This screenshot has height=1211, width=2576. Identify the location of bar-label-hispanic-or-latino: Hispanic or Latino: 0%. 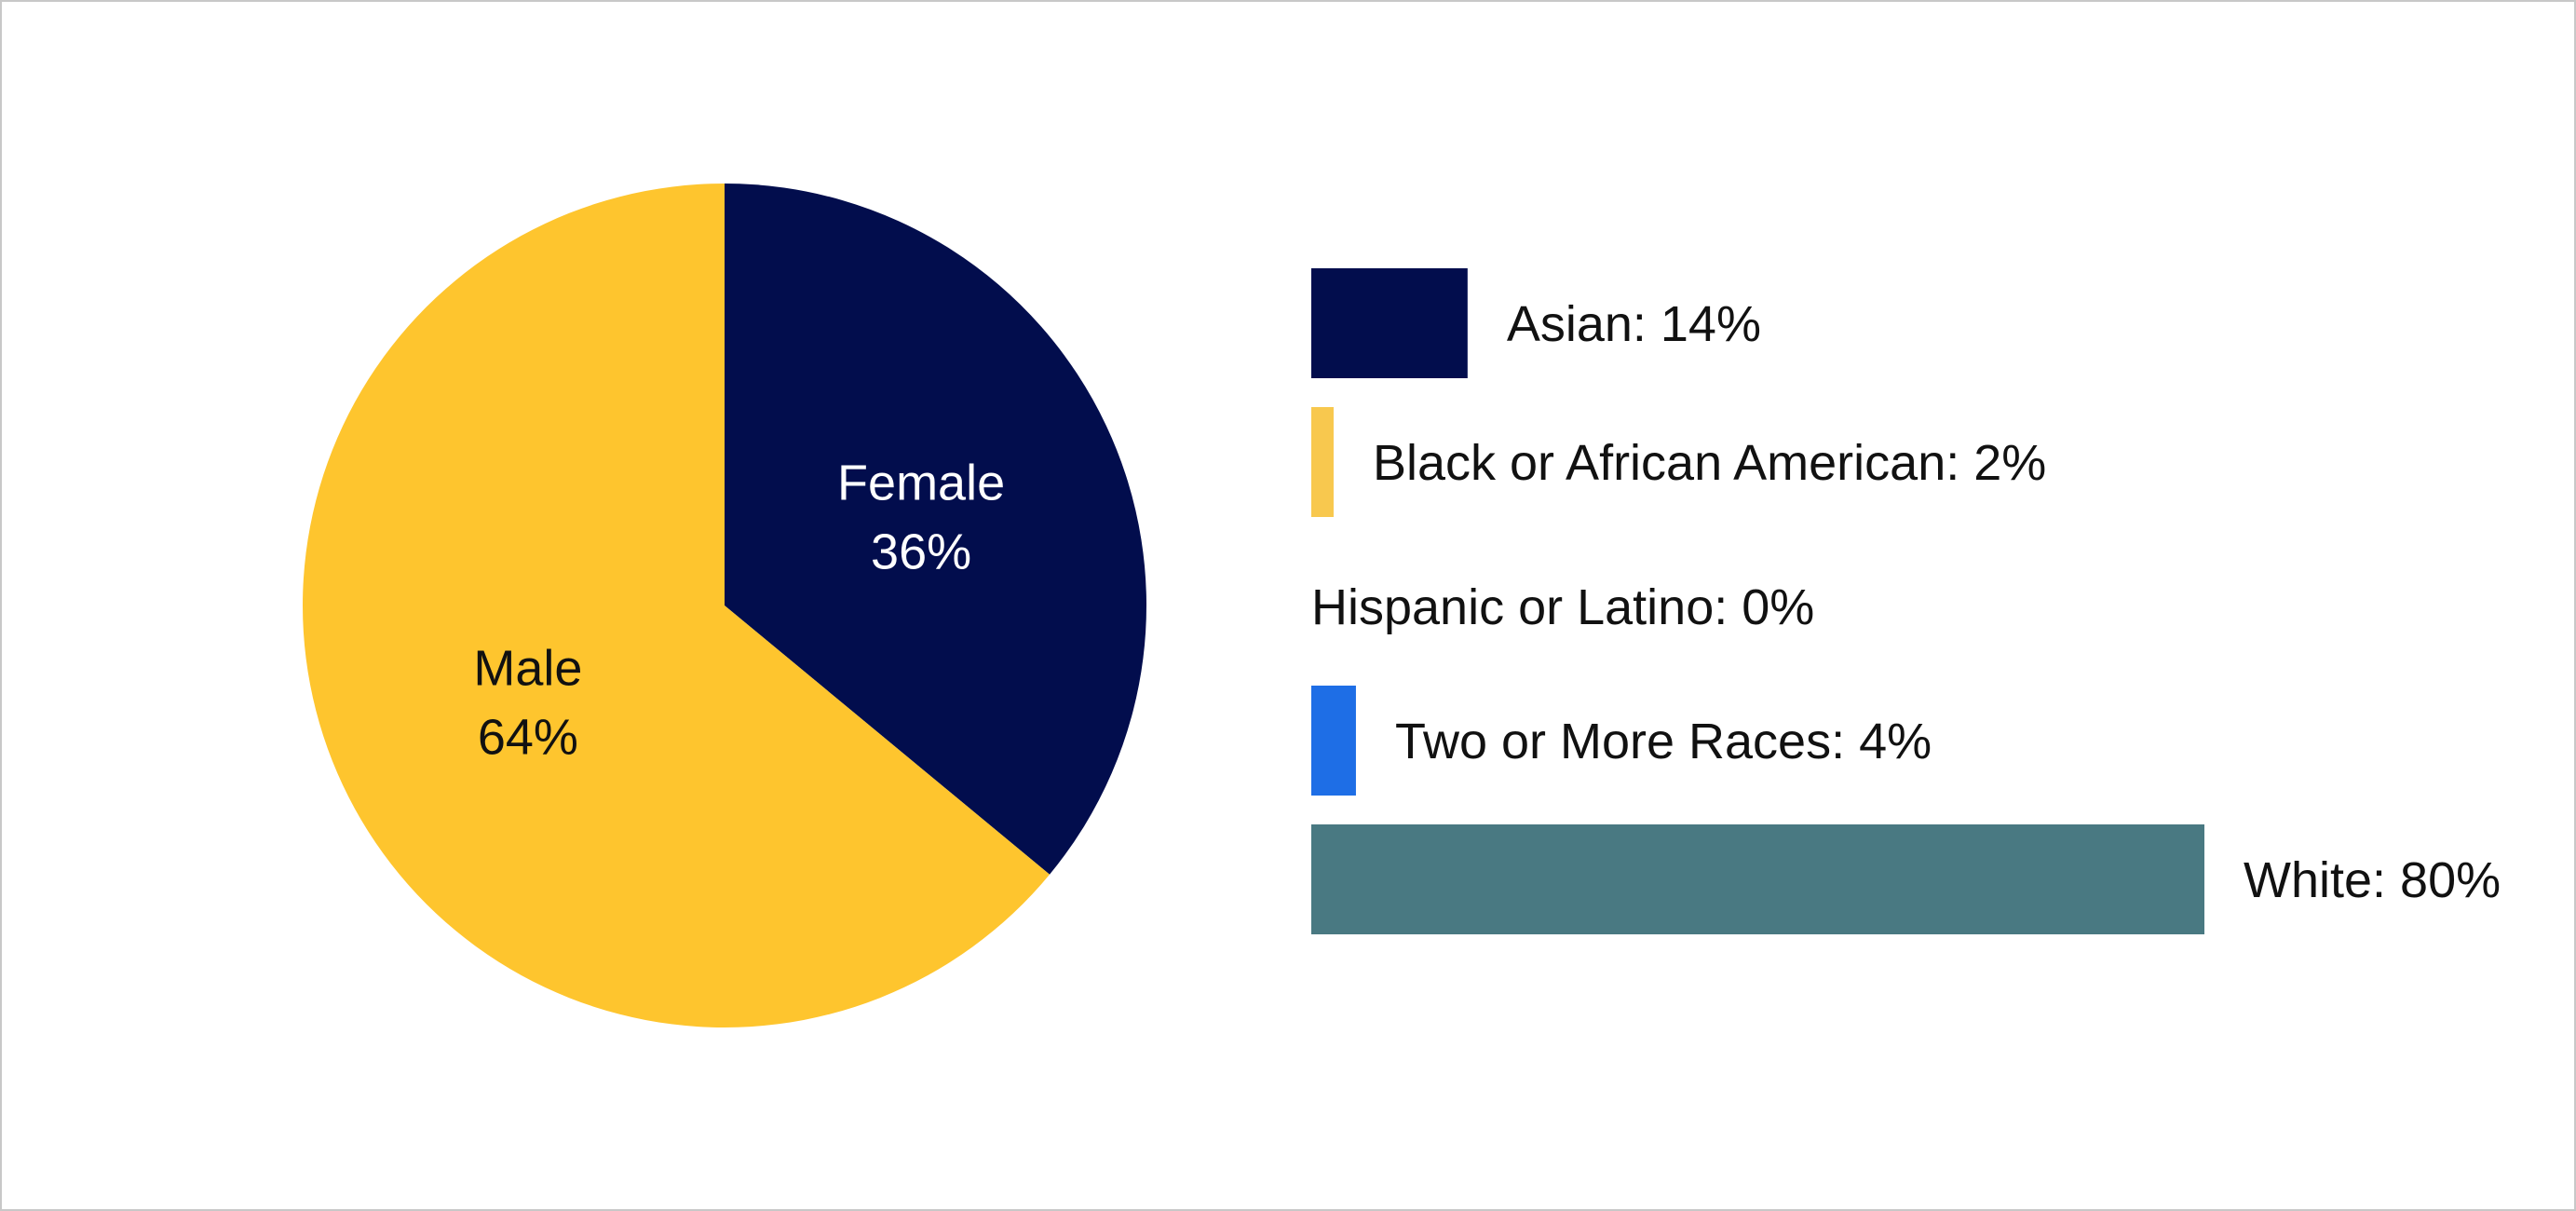
(1562, 607).